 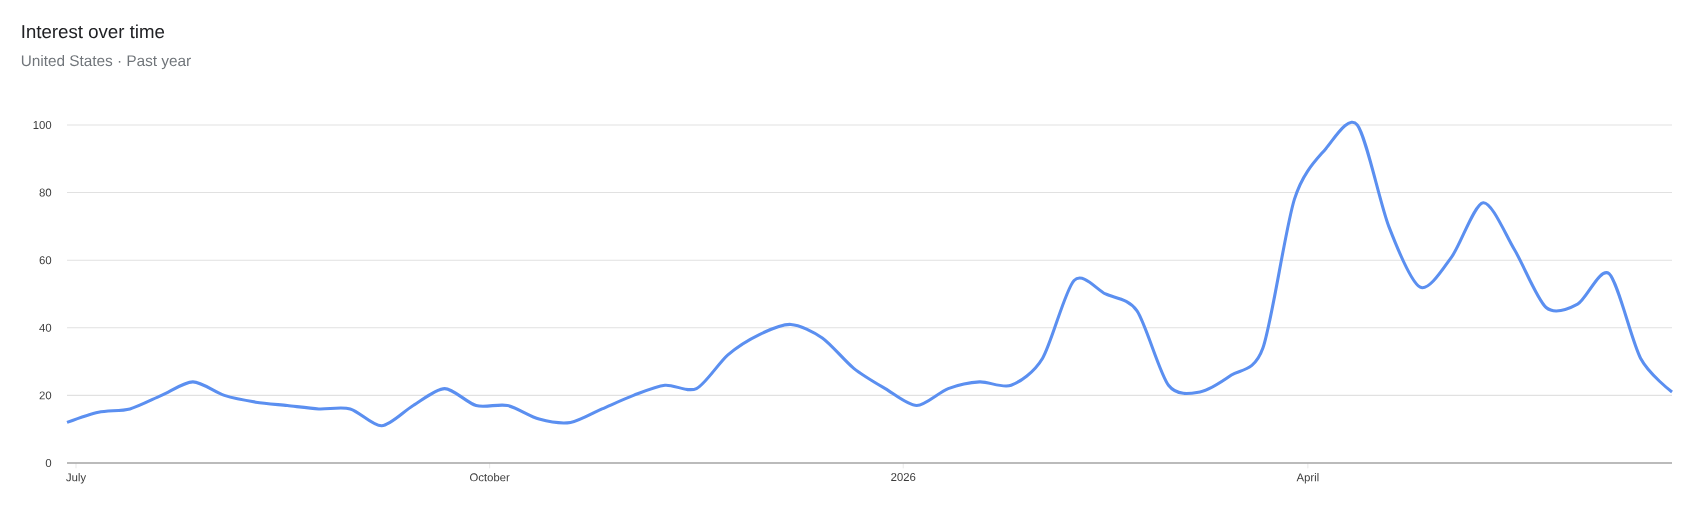 I want to click on y-tick-label: 100, so click(x=42, y=124).